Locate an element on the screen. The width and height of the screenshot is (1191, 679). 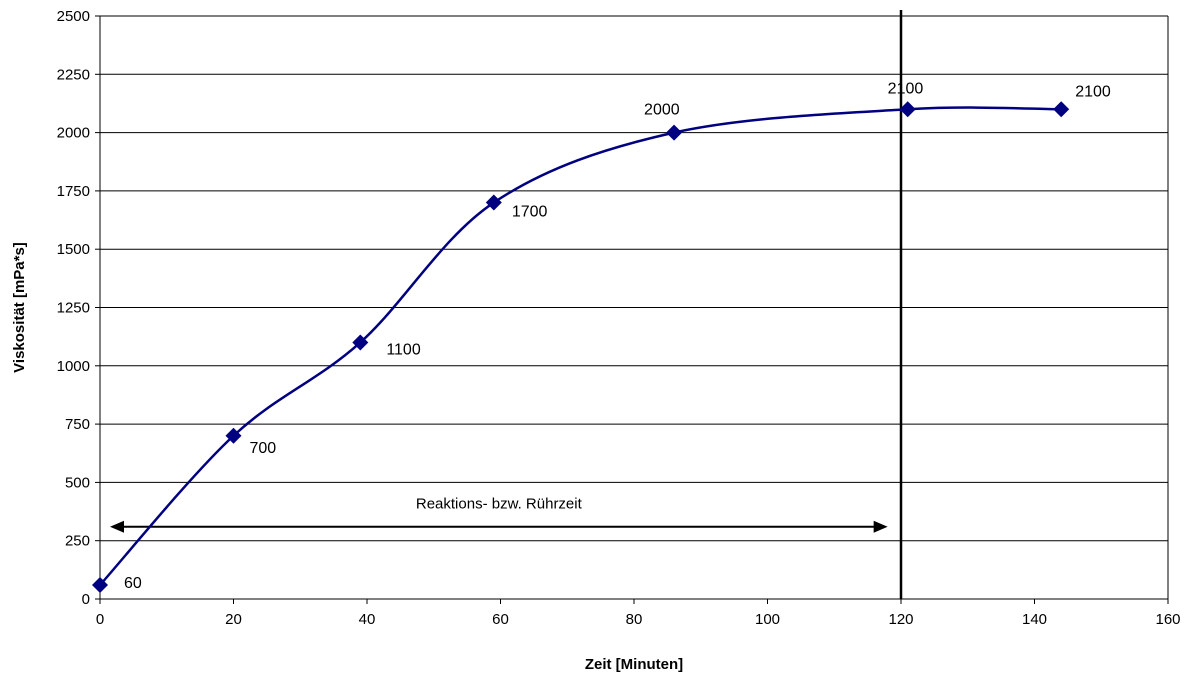
annotation-label: Reaktions- bzw. Rührzeit is located at coordinates (499, 504).